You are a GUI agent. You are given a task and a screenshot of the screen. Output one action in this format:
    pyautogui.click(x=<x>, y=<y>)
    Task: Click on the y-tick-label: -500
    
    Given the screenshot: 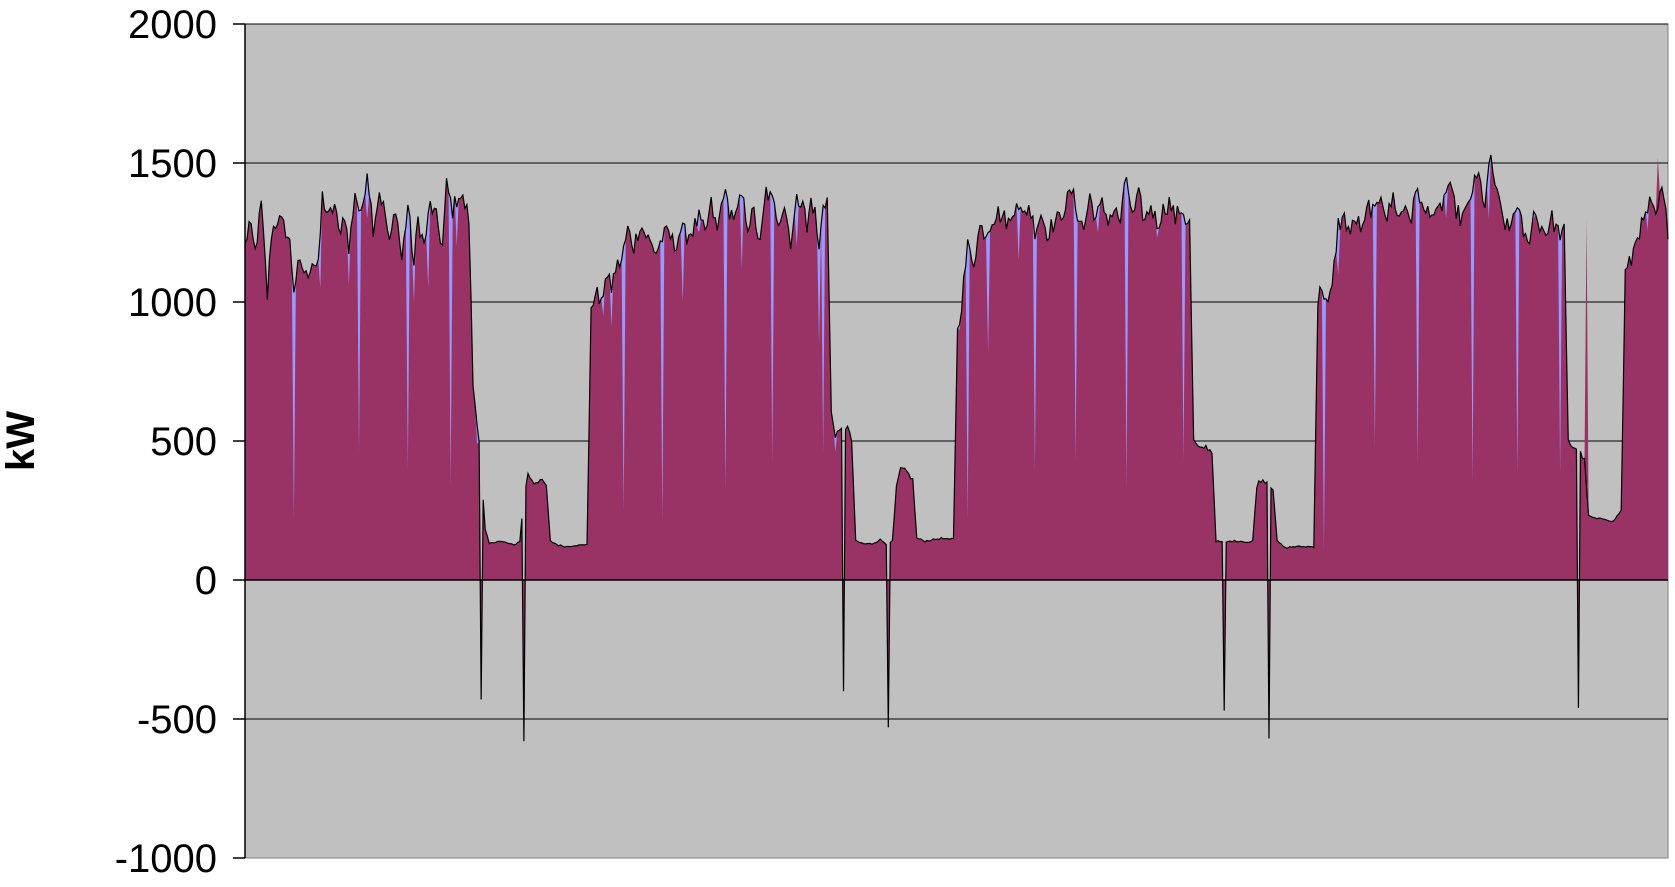 What is the action you would take?
    pyautogui.click(x=177, y=720)
    